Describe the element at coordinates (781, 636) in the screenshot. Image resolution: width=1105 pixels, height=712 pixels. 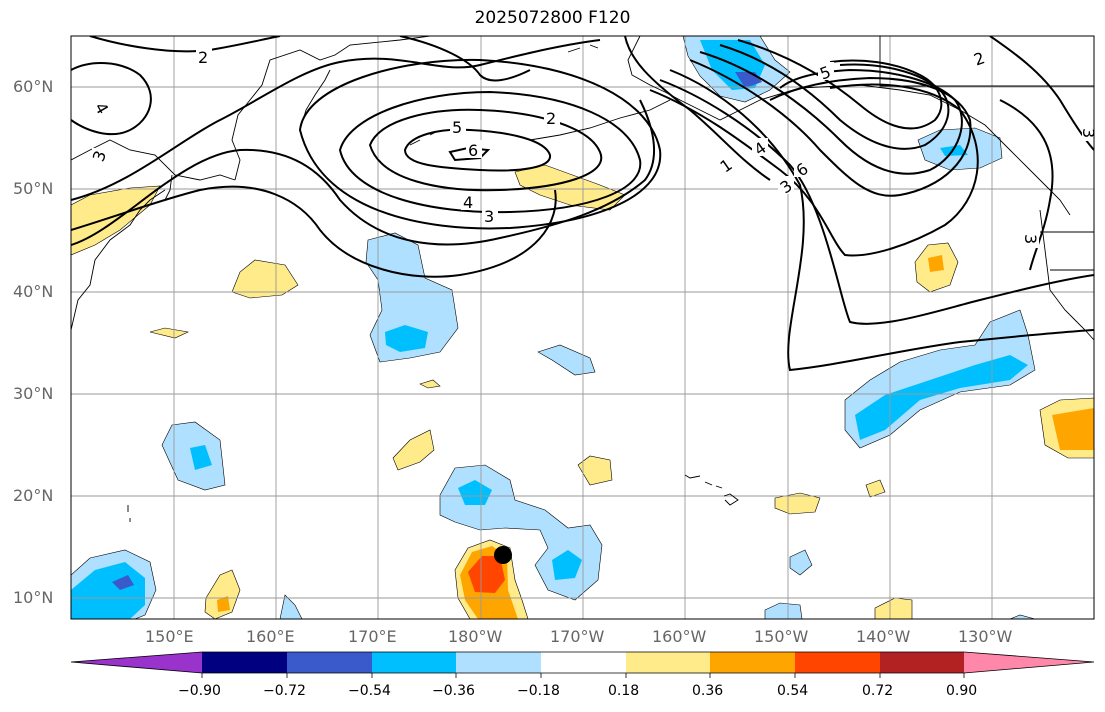
I see `lon-label-150w: 150°W` at that location.